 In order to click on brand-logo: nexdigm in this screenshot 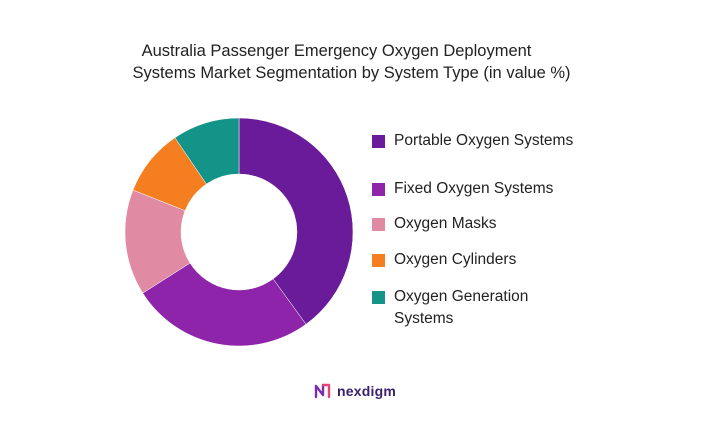, I will do `click(354, 391)`.